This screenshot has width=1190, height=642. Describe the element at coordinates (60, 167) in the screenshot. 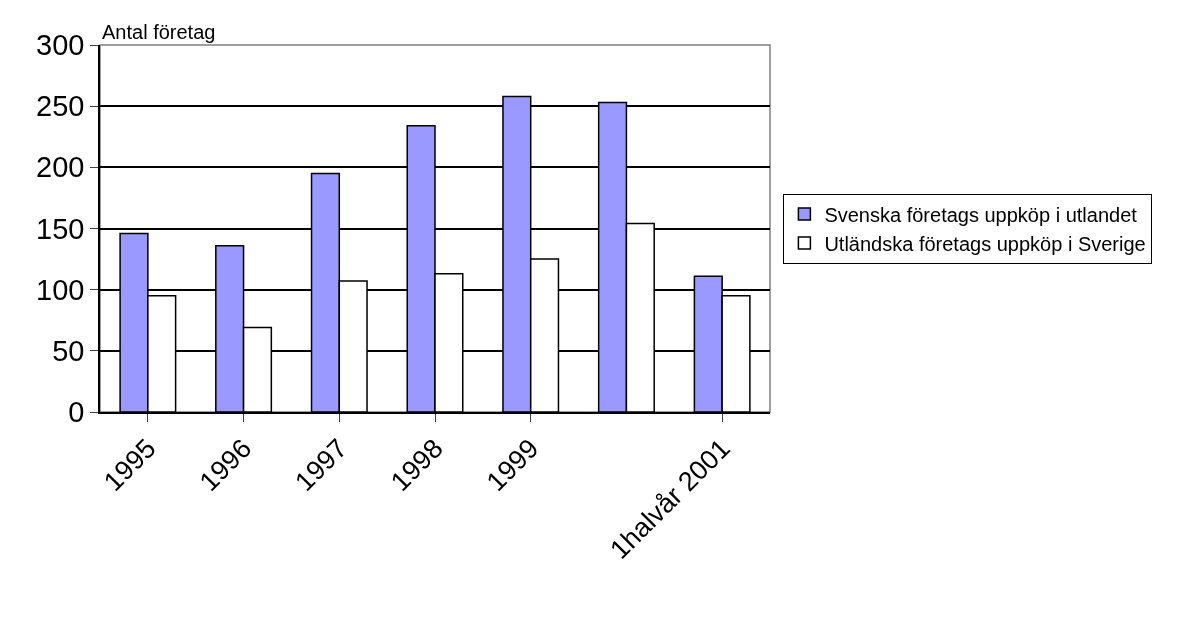

I see `y-tick-label: 200` at that location.